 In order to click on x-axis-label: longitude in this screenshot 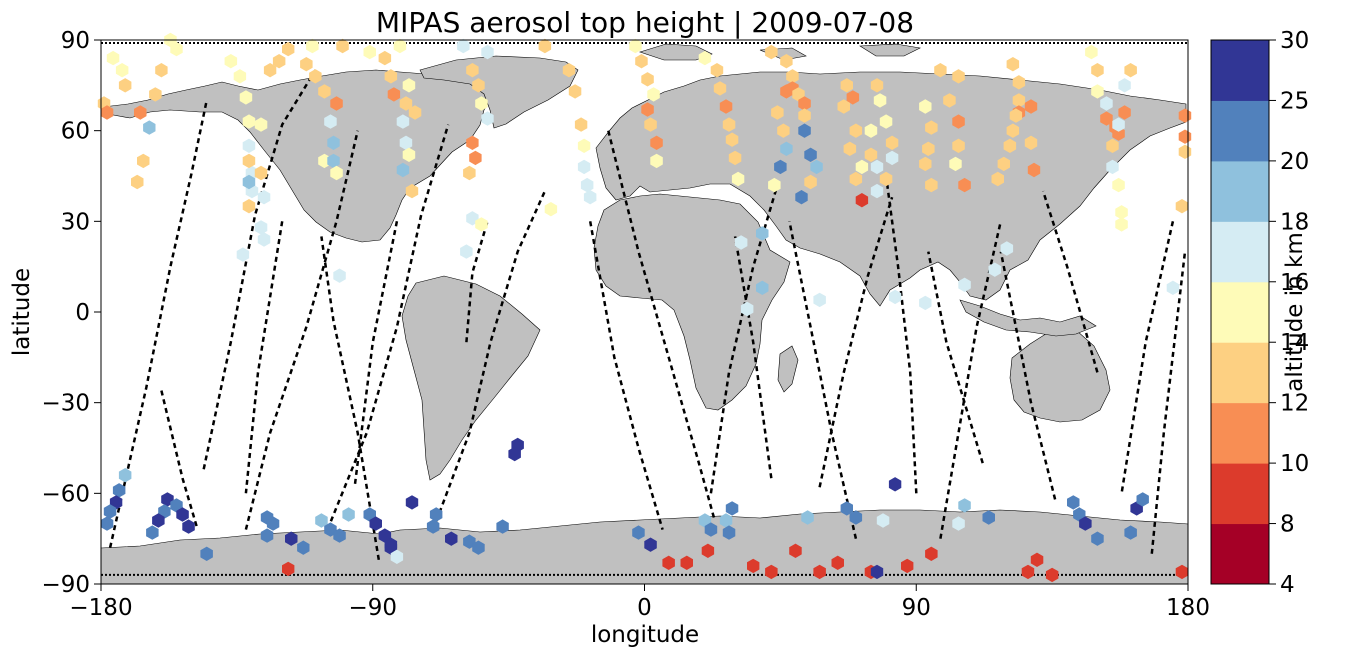, I will do `click(645, 635)`.